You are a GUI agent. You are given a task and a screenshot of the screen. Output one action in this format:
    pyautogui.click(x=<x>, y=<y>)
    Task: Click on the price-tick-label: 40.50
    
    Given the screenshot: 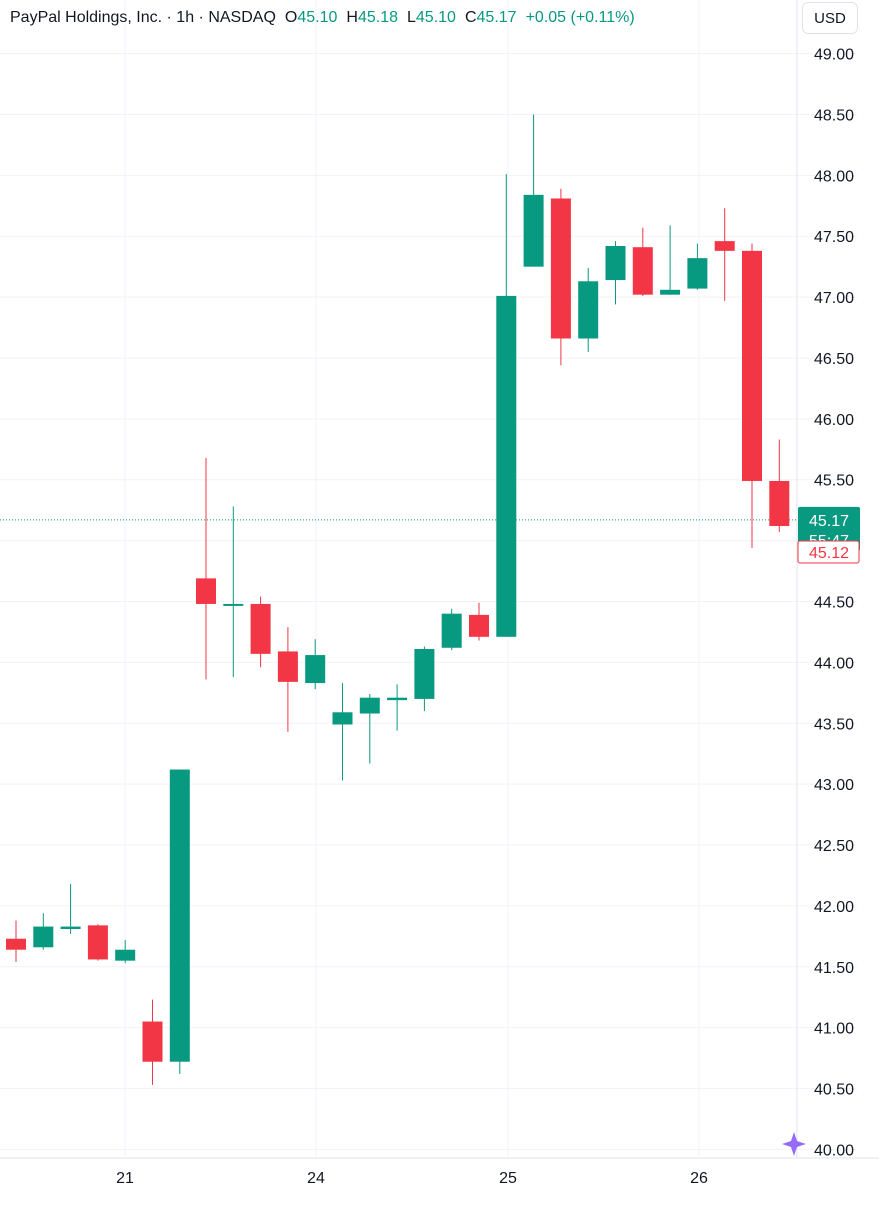 What is the action you would take?
    pyautogui.click(x=834, y=1090)
    